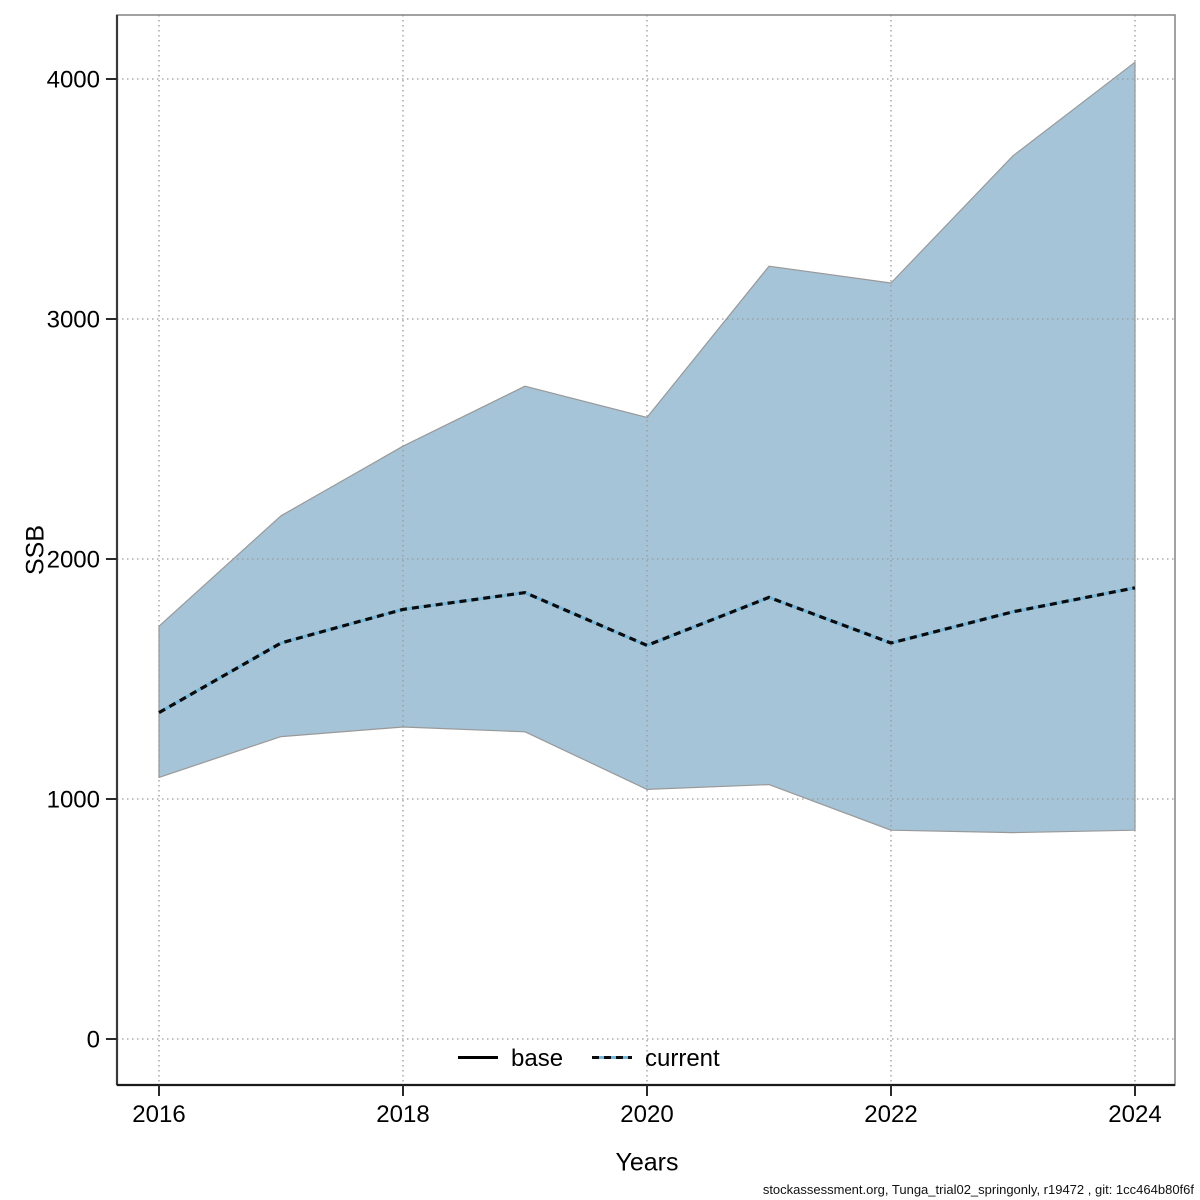 This screenshot has width=1200, height=1200. What do you see at coordinates (158, 1114) in the screenshot?
I see `x-tick-label-2016: 2016` at bounding box center [158, 1114].